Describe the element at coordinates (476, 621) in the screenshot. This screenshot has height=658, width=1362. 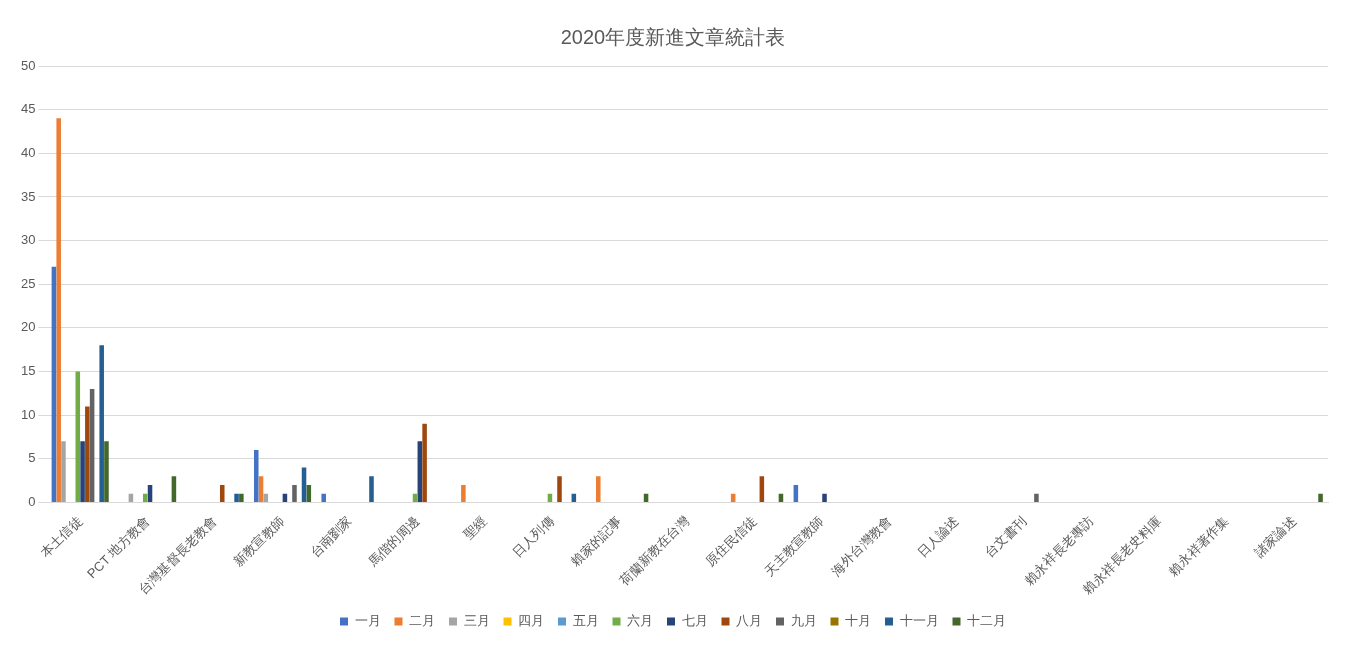
I see `legend-label: 三月` at that location.